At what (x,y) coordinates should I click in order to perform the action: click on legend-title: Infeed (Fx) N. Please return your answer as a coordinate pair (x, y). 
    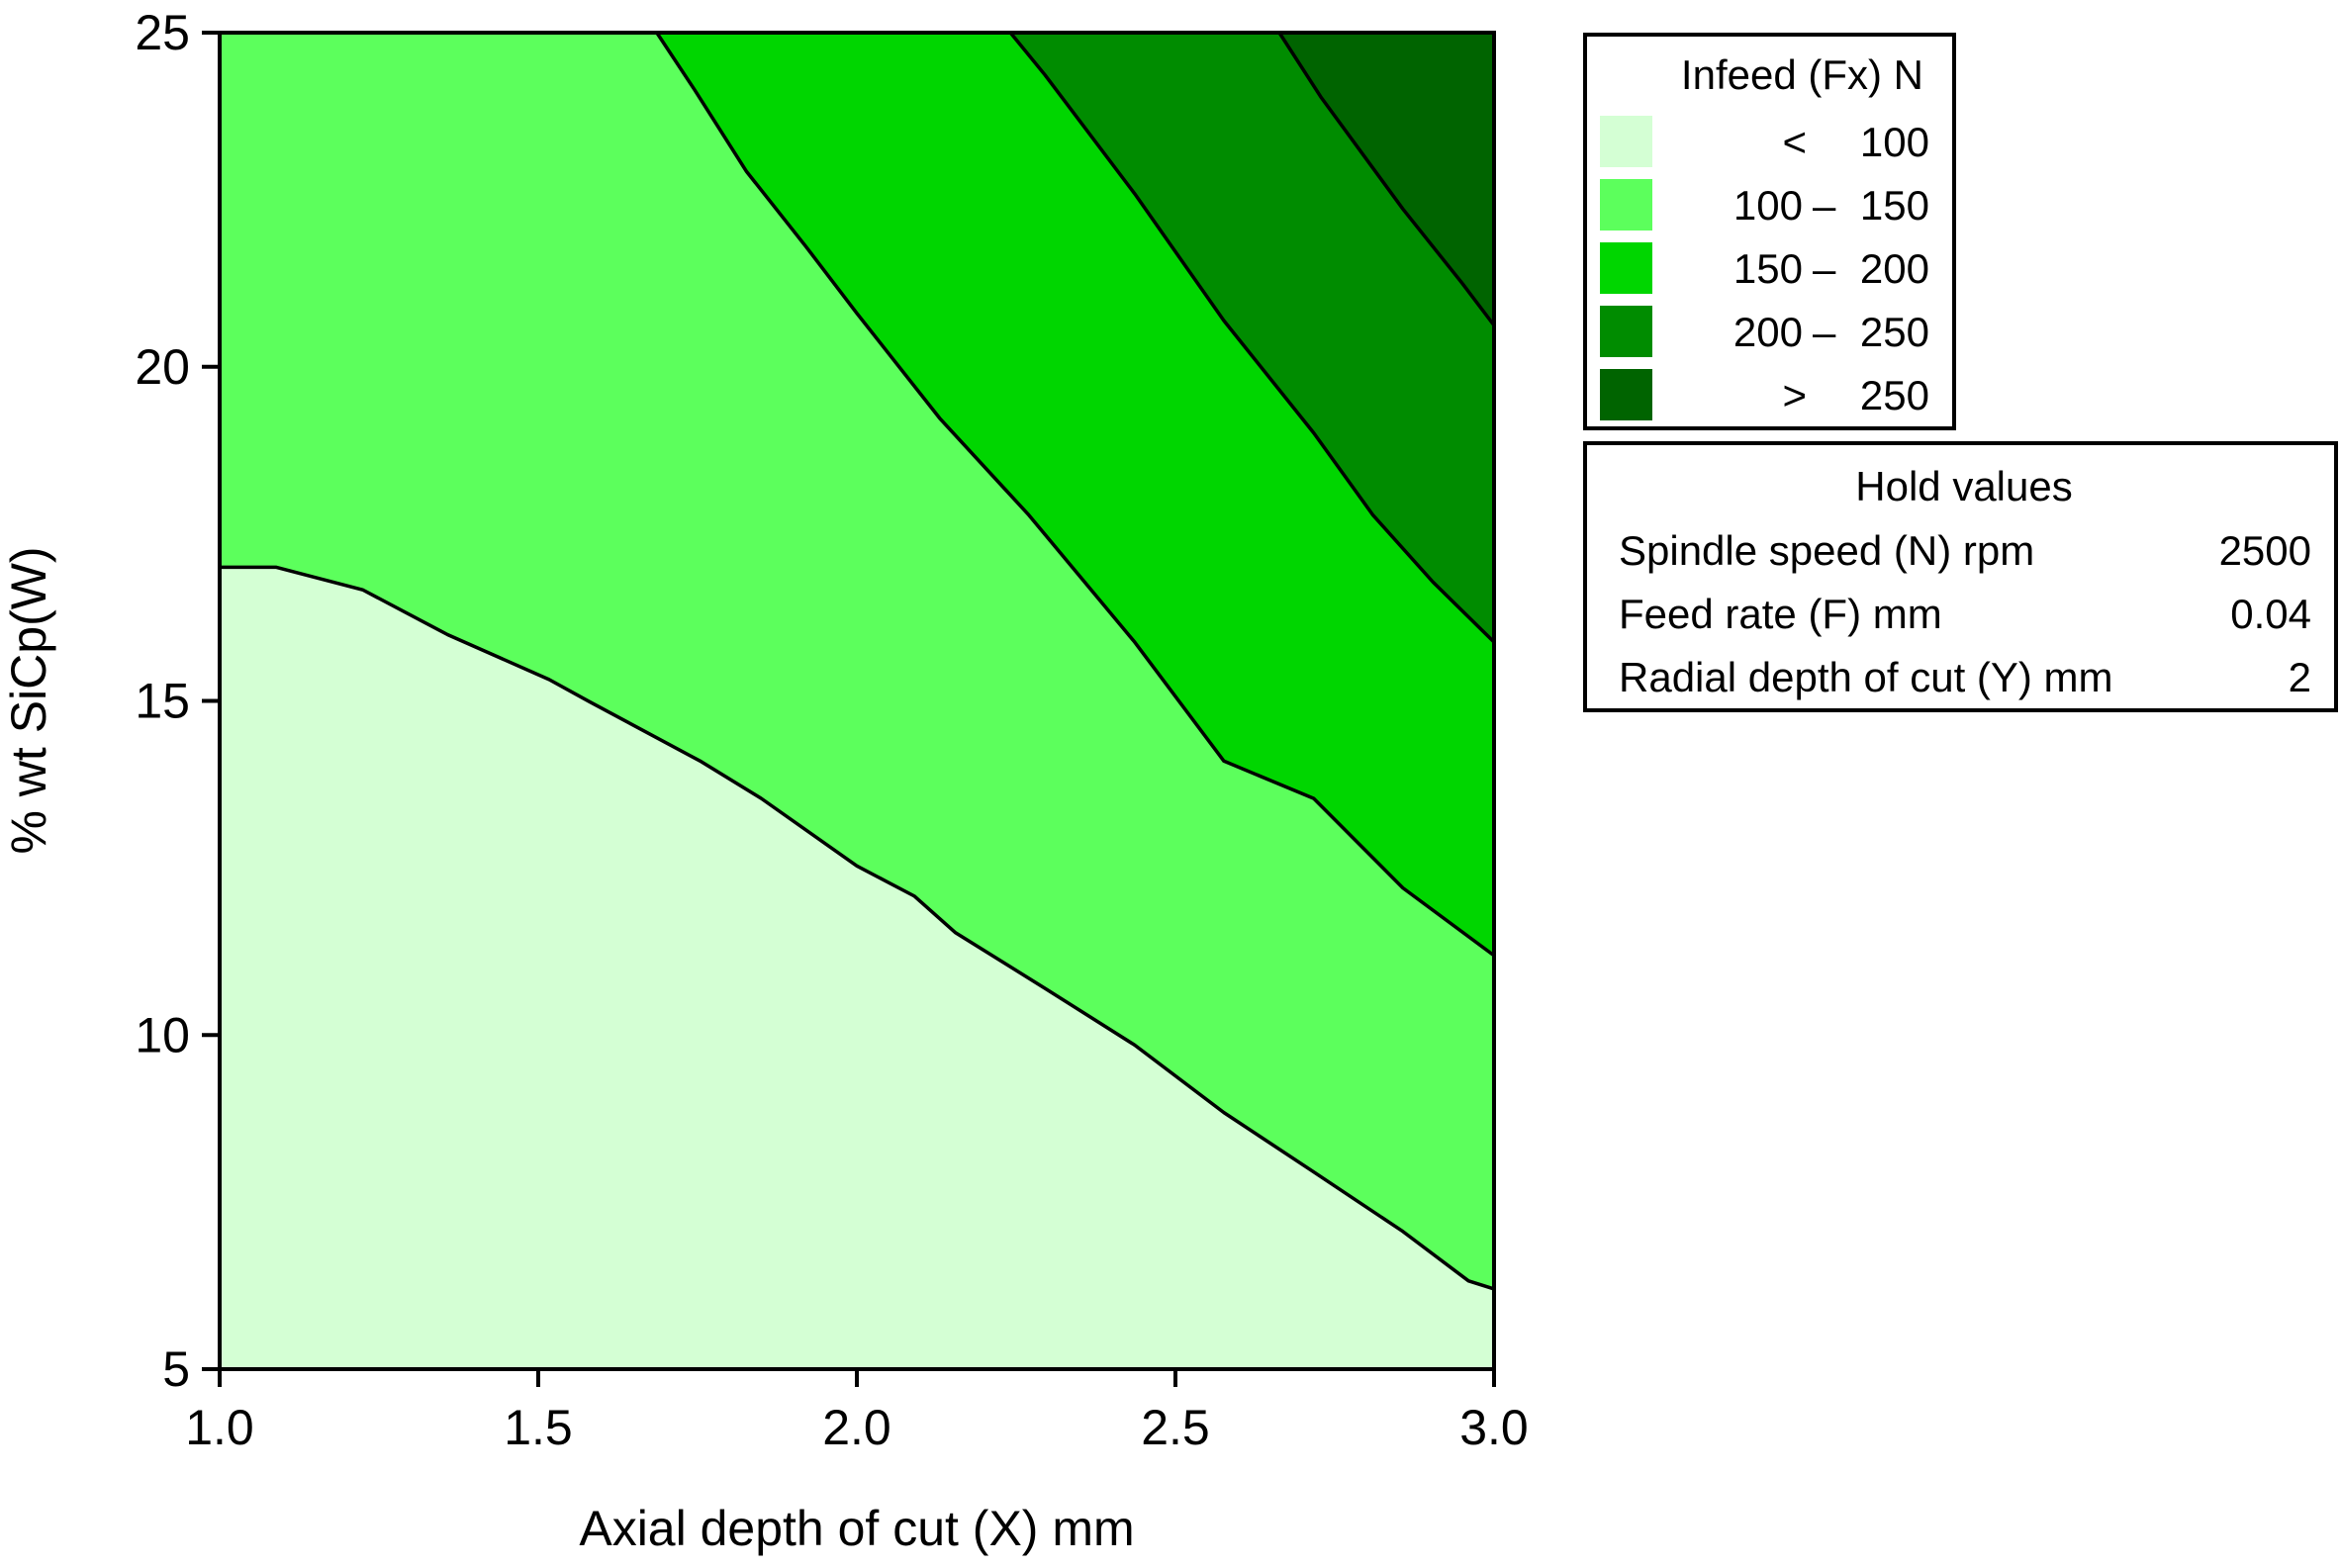
    Looking at the image, I should click on (1802, 74).